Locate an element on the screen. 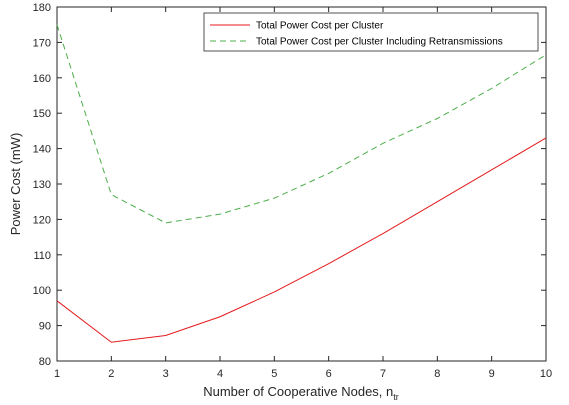 This screenshot has width=569, height=405. y-axis-label: Power Cost (mW) is located at coordinates (15, 184).